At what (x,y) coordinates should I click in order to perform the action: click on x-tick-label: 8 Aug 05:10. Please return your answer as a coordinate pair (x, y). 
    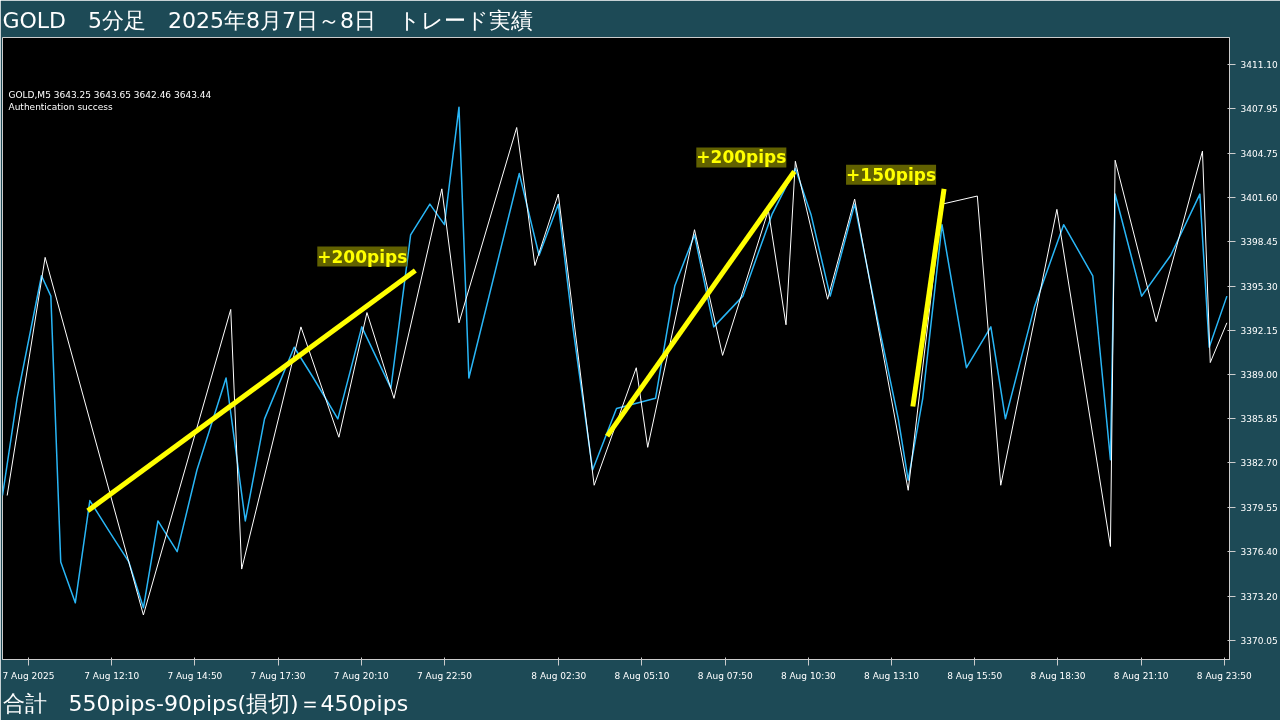
    Looking at the image, I should click on (642, 675).